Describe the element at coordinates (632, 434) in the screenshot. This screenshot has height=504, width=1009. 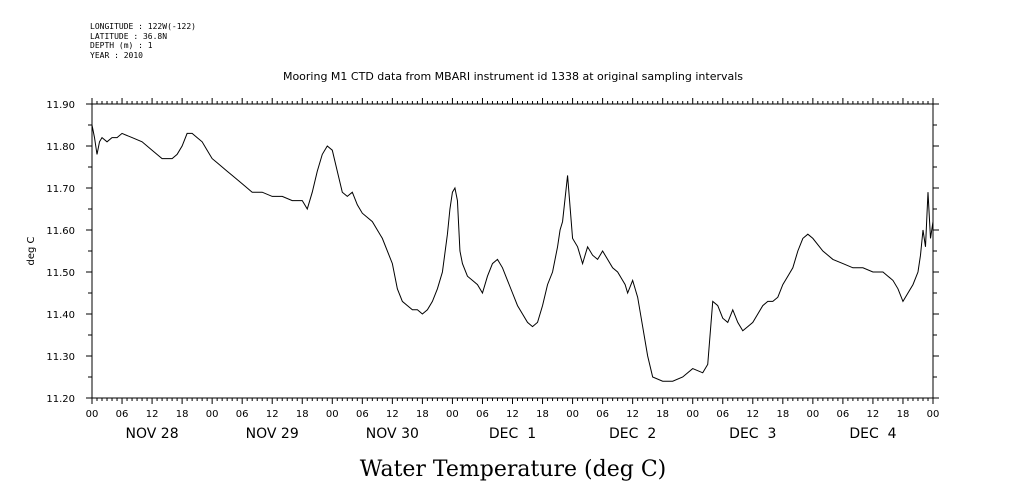
I see `day-label: DEC 2` at that location.